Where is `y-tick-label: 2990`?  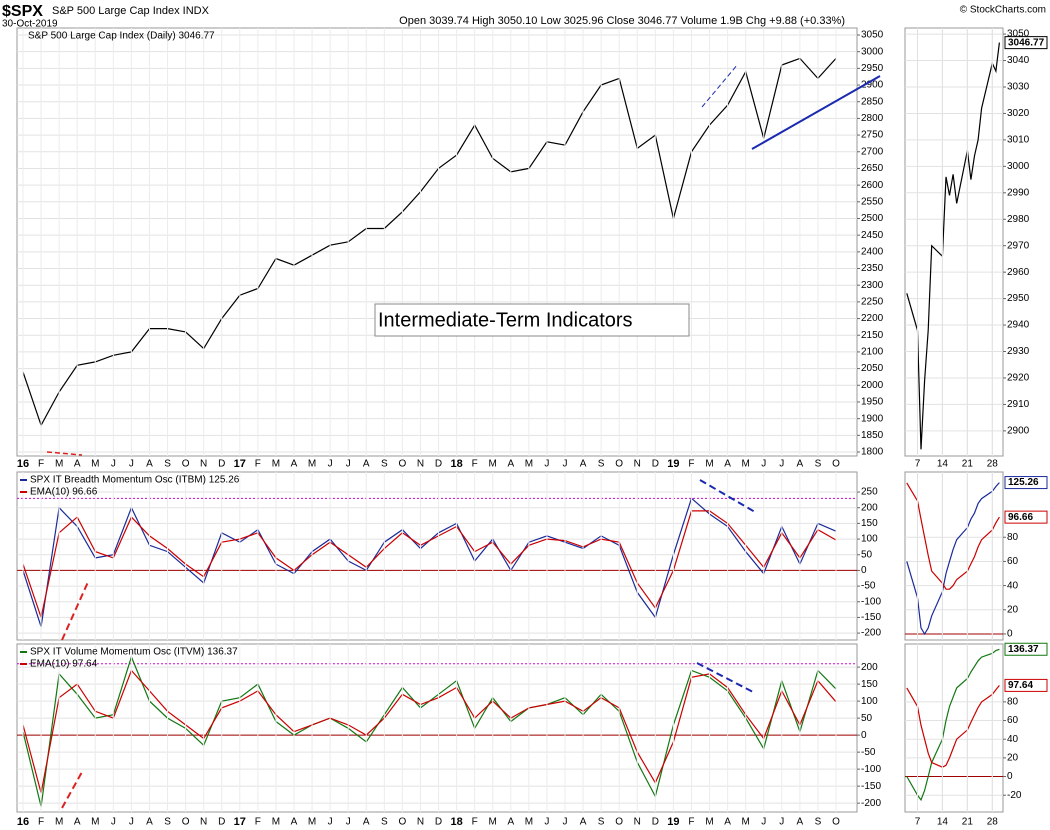 y-tick-label: 2990 is located at coordinates (1018, 192).